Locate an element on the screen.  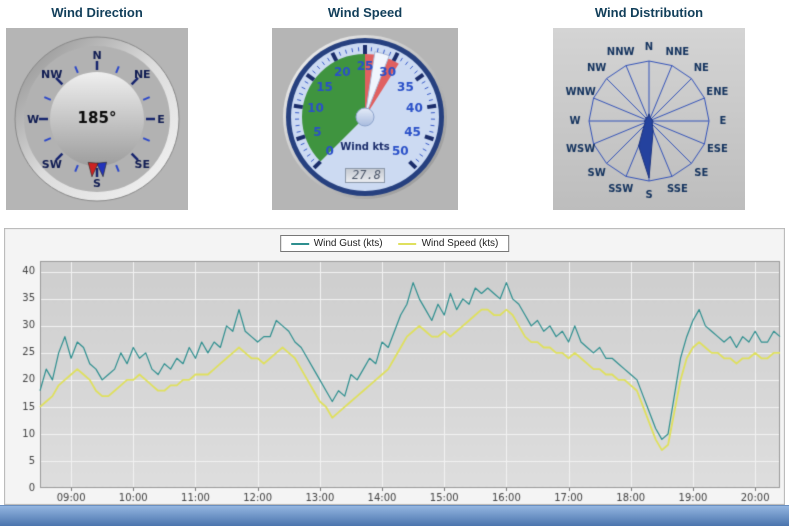
legend-item-wind-gust: Wind Gust (kts) is located at coordinates (336, 243).